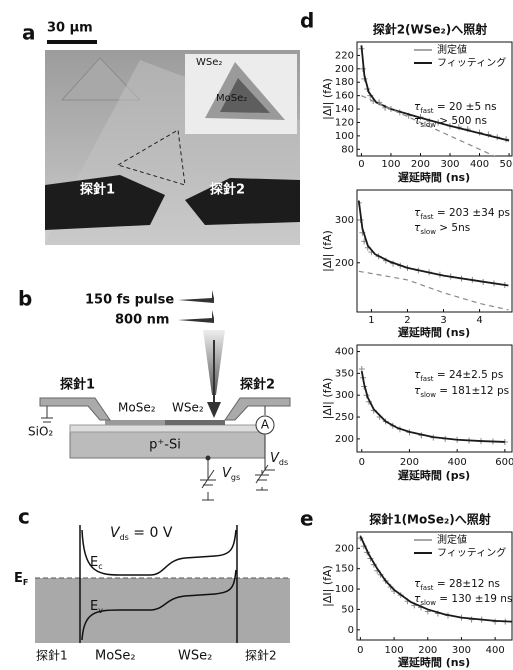  What do you see at coordinates (195, 422) in the screenshot?
I see `wse2-layer` at bounding box center [195, 422].